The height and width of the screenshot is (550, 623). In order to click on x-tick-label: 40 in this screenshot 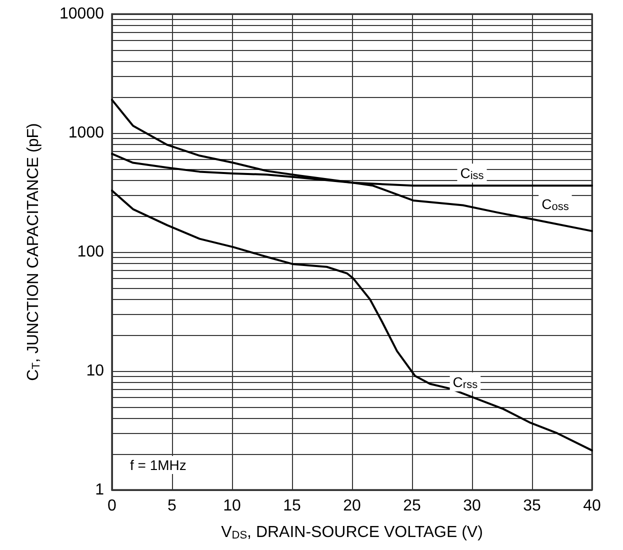, I will do `click(592, 506)`.